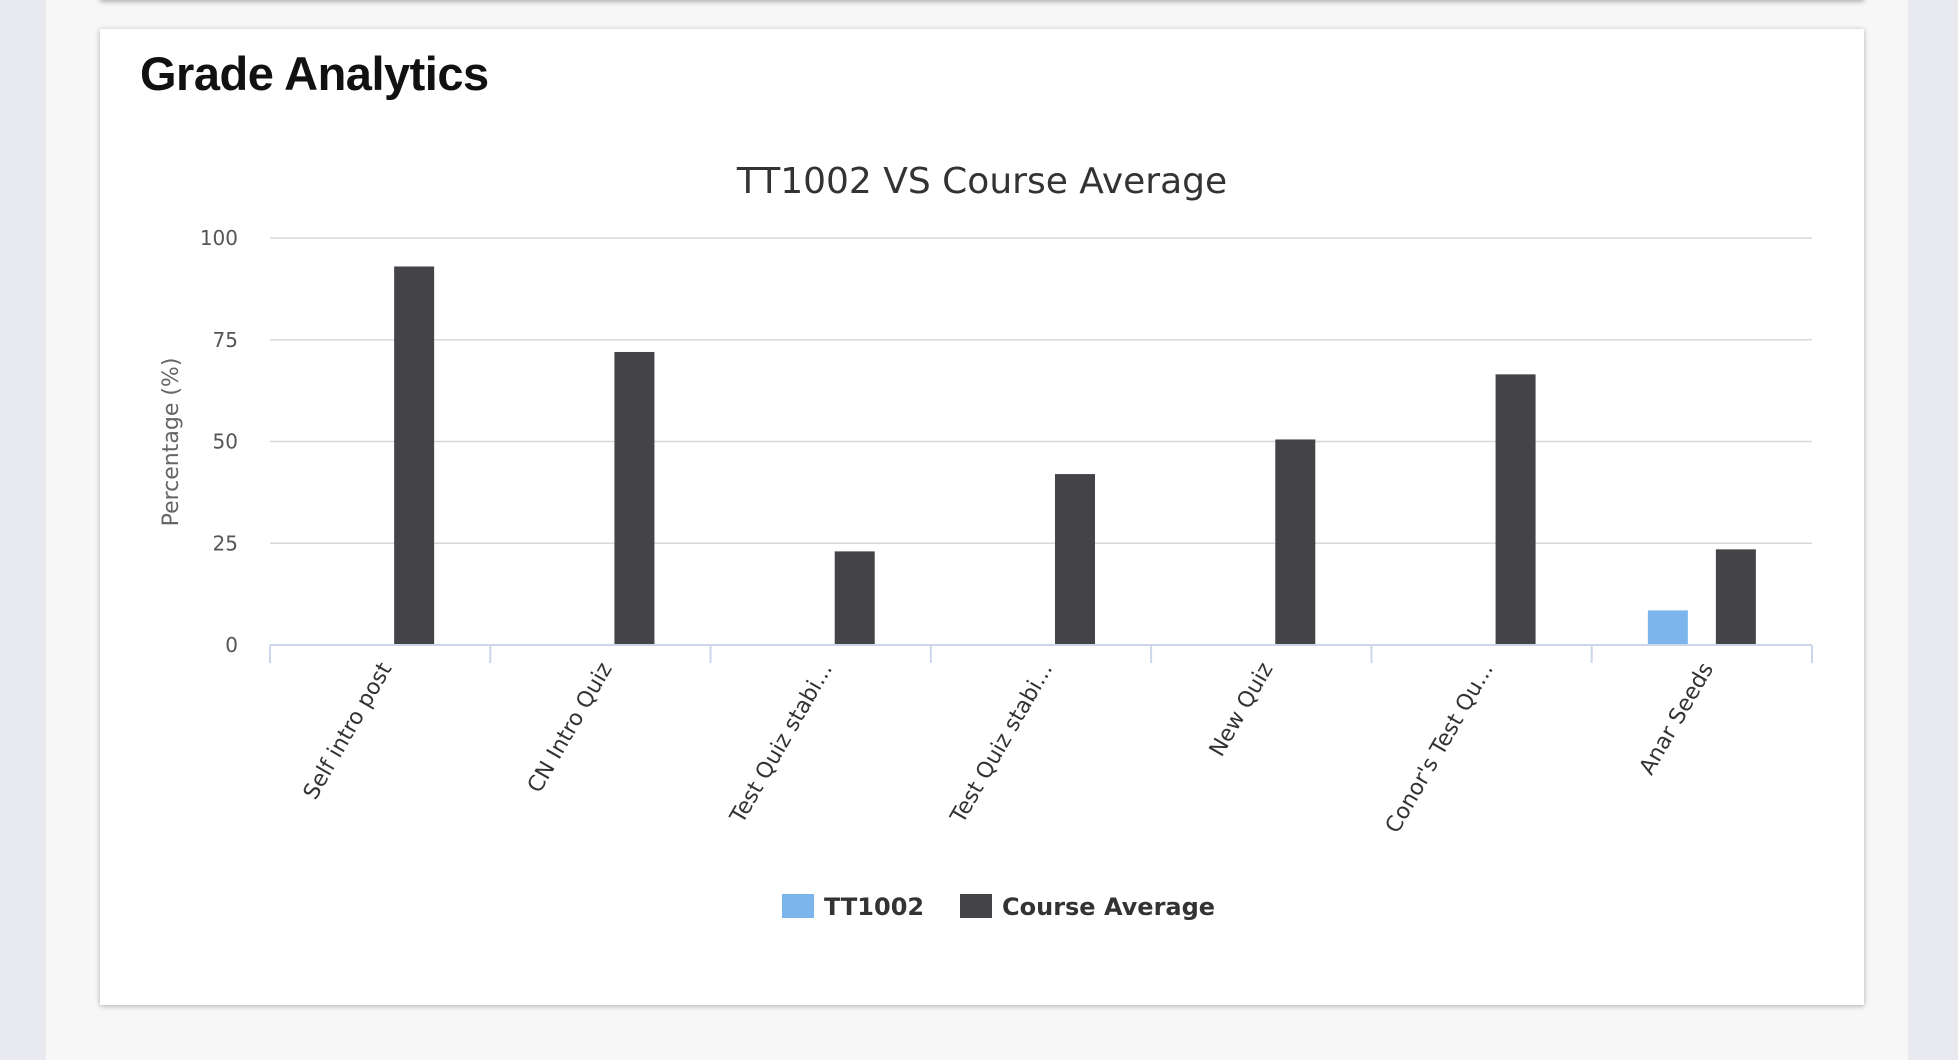 The width and height of the screenshot is (1958, 1060). What do you see at coordinates (874, 907) in the screenshot?
I see `legend-label: TT1002` at bounding box center [874, 907].